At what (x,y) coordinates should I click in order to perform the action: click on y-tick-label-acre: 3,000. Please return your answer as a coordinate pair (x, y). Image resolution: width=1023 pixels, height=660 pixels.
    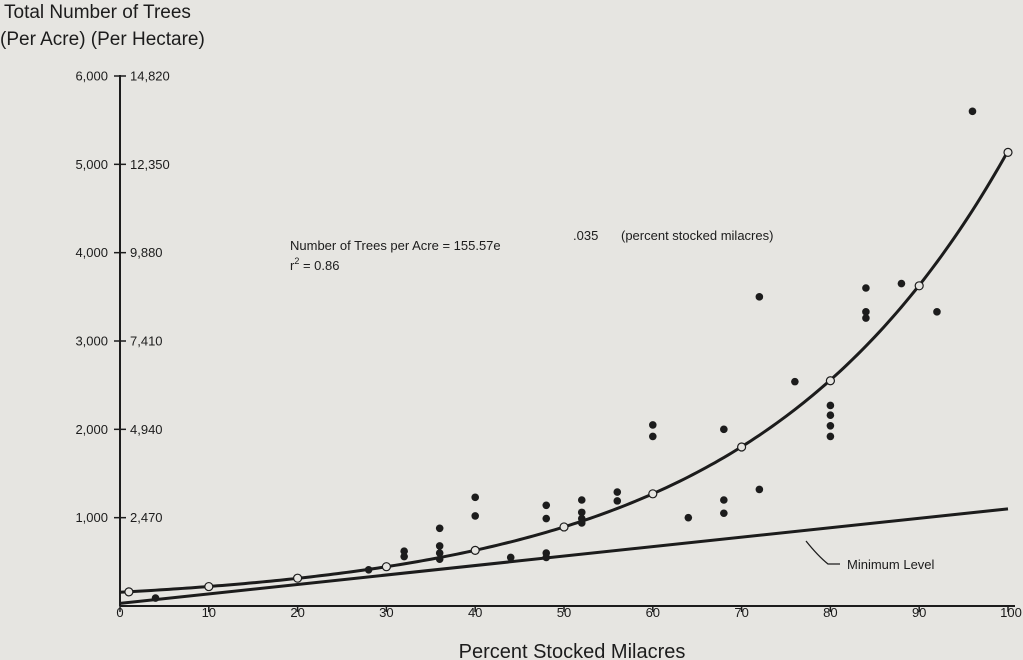
    Looking at the image, I should click on (91, 341).